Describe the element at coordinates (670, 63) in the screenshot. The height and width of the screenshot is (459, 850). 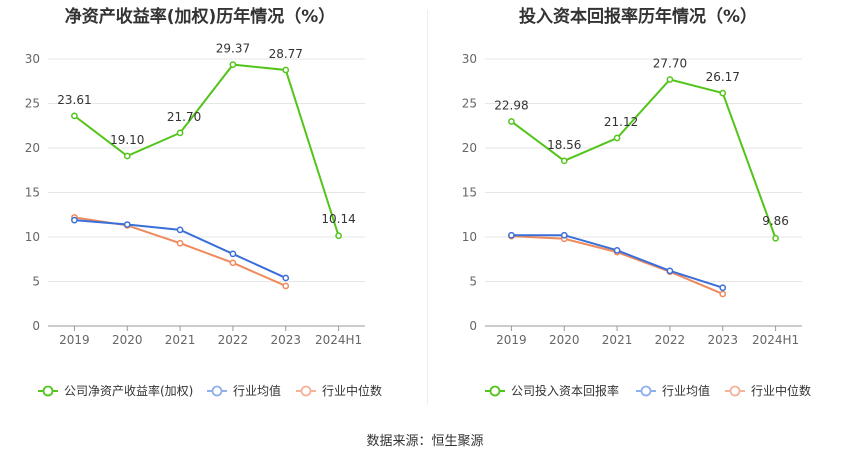
I see `data-label: 27.70` at that location.